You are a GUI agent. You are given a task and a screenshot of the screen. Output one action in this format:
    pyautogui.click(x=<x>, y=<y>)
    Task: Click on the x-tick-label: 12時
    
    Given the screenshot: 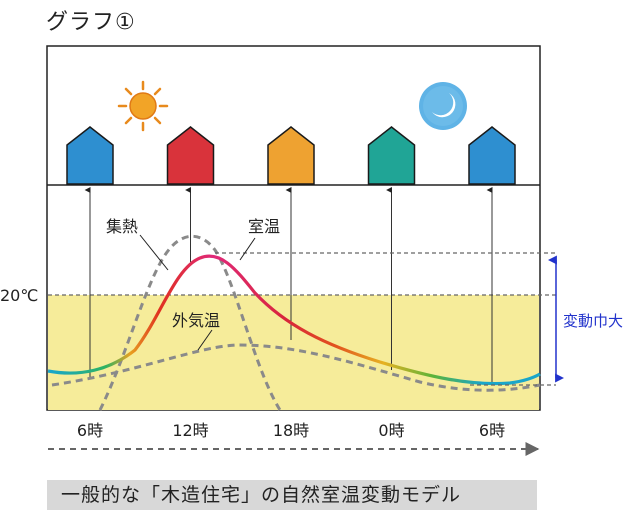 What is the action you would take?
    pyautogui.click(x=190, y=430)
    